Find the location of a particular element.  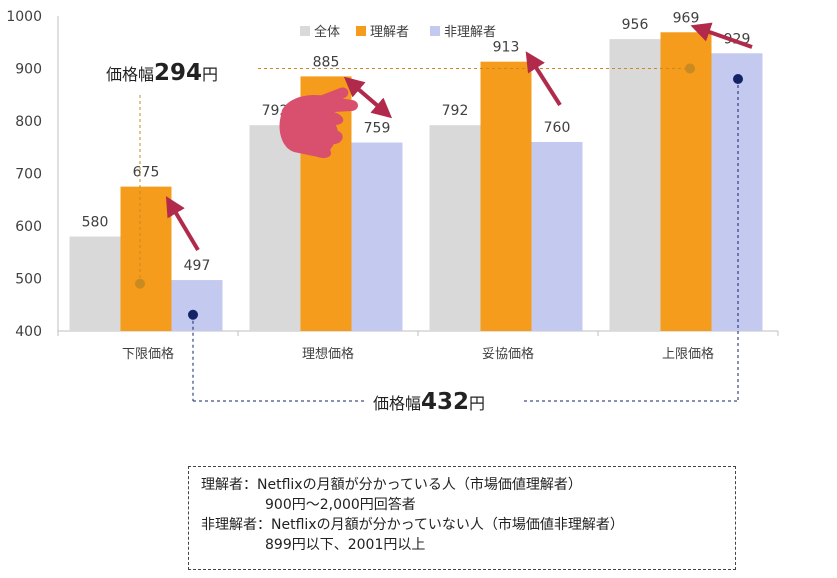

arrow-ideal is located at coordinates (368, 97).